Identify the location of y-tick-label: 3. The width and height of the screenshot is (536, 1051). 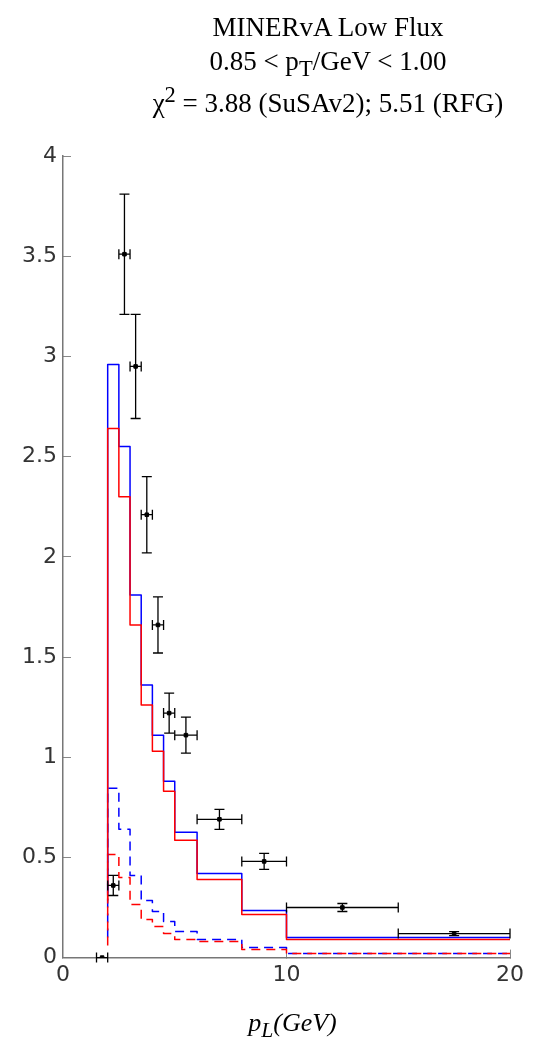
(49, 355).